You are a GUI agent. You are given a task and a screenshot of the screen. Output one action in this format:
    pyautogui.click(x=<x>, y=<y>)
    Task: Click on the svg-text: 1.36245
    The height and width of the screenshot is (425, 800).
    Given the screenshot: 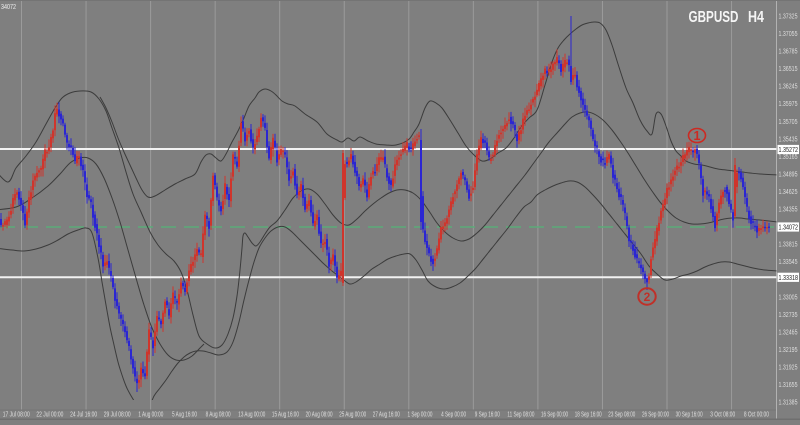 What is the action you would take?
    pyautogui.click(x=788, y=86)
    